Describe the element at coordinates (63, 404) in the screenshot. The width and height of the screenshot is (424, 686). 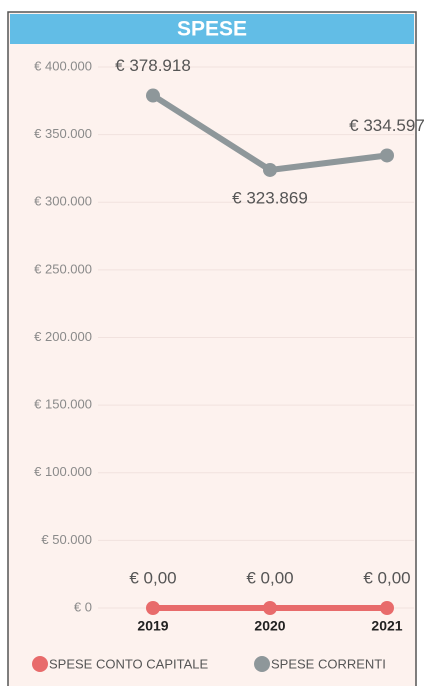
I see `y-tick-label: € 150.000` at that location.